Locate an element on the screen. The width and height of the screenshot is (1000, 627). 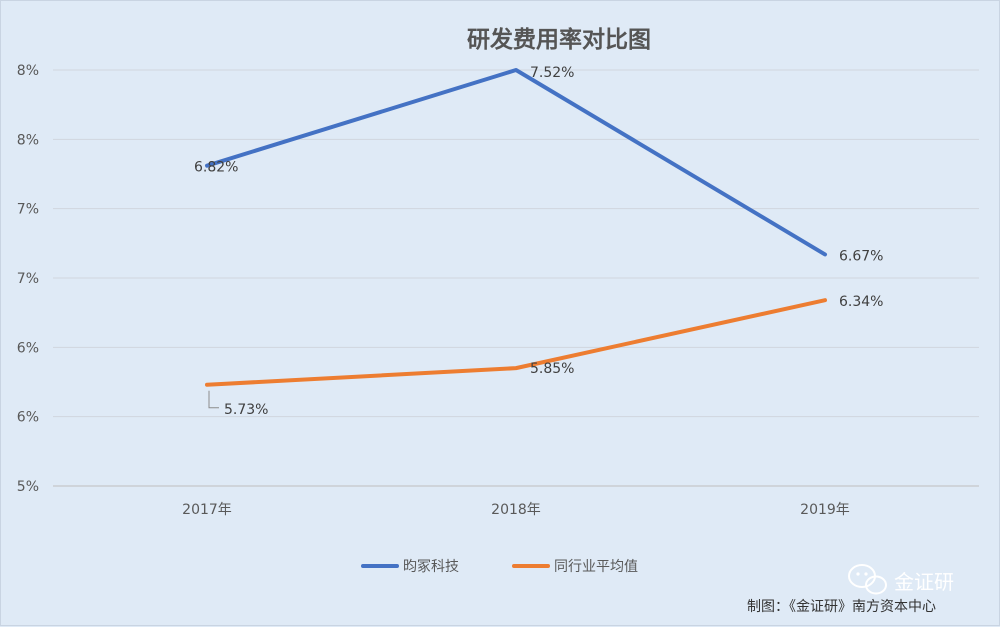
y-tick-label: 5% is located at coordinates (28, 487).